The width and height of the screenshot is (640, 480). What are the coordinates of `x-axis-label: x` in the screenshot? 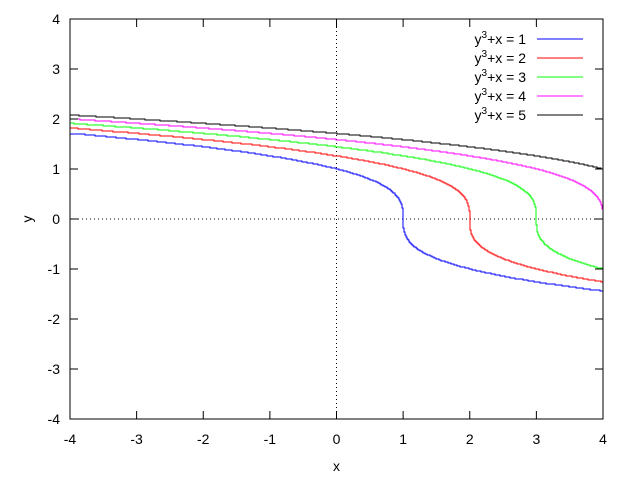 It's located at (336, 466).